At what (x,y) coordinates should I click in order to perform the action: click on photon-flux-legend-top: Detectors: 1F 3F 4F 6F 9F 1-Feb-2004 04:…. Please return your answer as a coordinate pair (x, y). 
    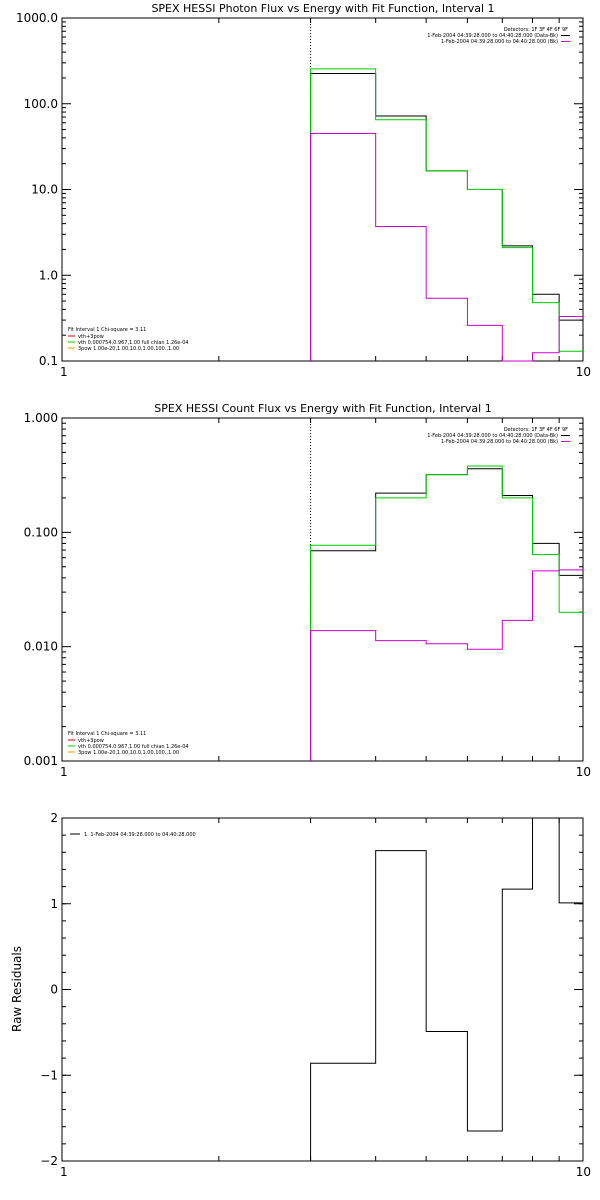
    Looking at the image, I should click on (498, 36).